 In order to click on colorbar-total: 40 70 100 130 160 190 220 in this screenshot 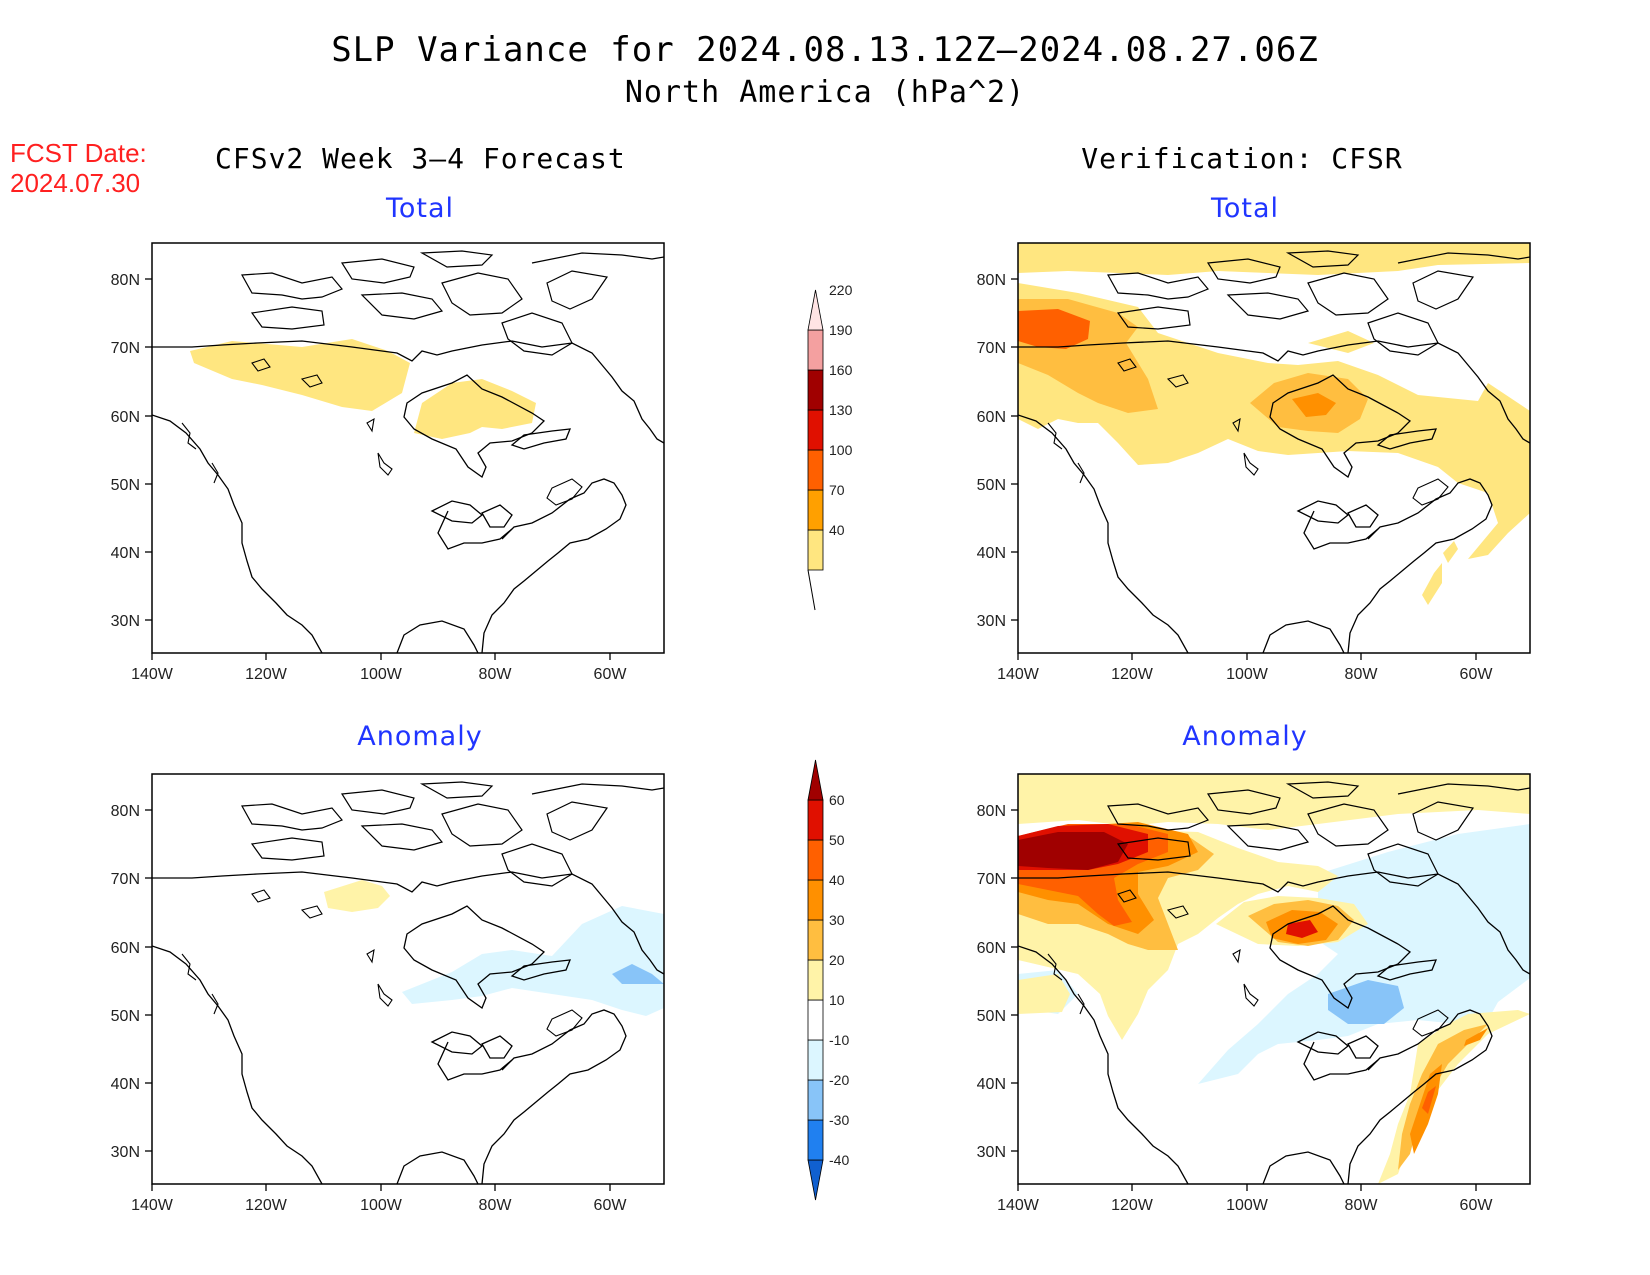, I will do `click(830, 446)`.